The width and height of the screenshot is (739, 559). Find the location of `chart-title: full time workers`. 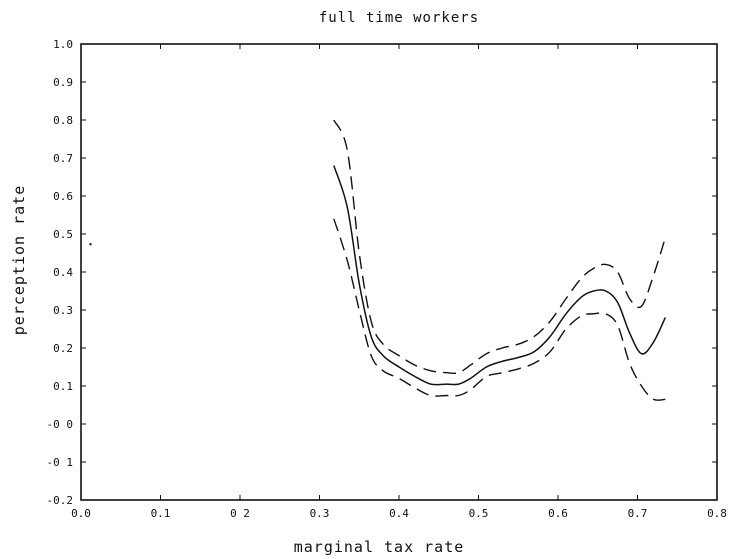

chart-title: full time workers is located at coordinates (399, 18).